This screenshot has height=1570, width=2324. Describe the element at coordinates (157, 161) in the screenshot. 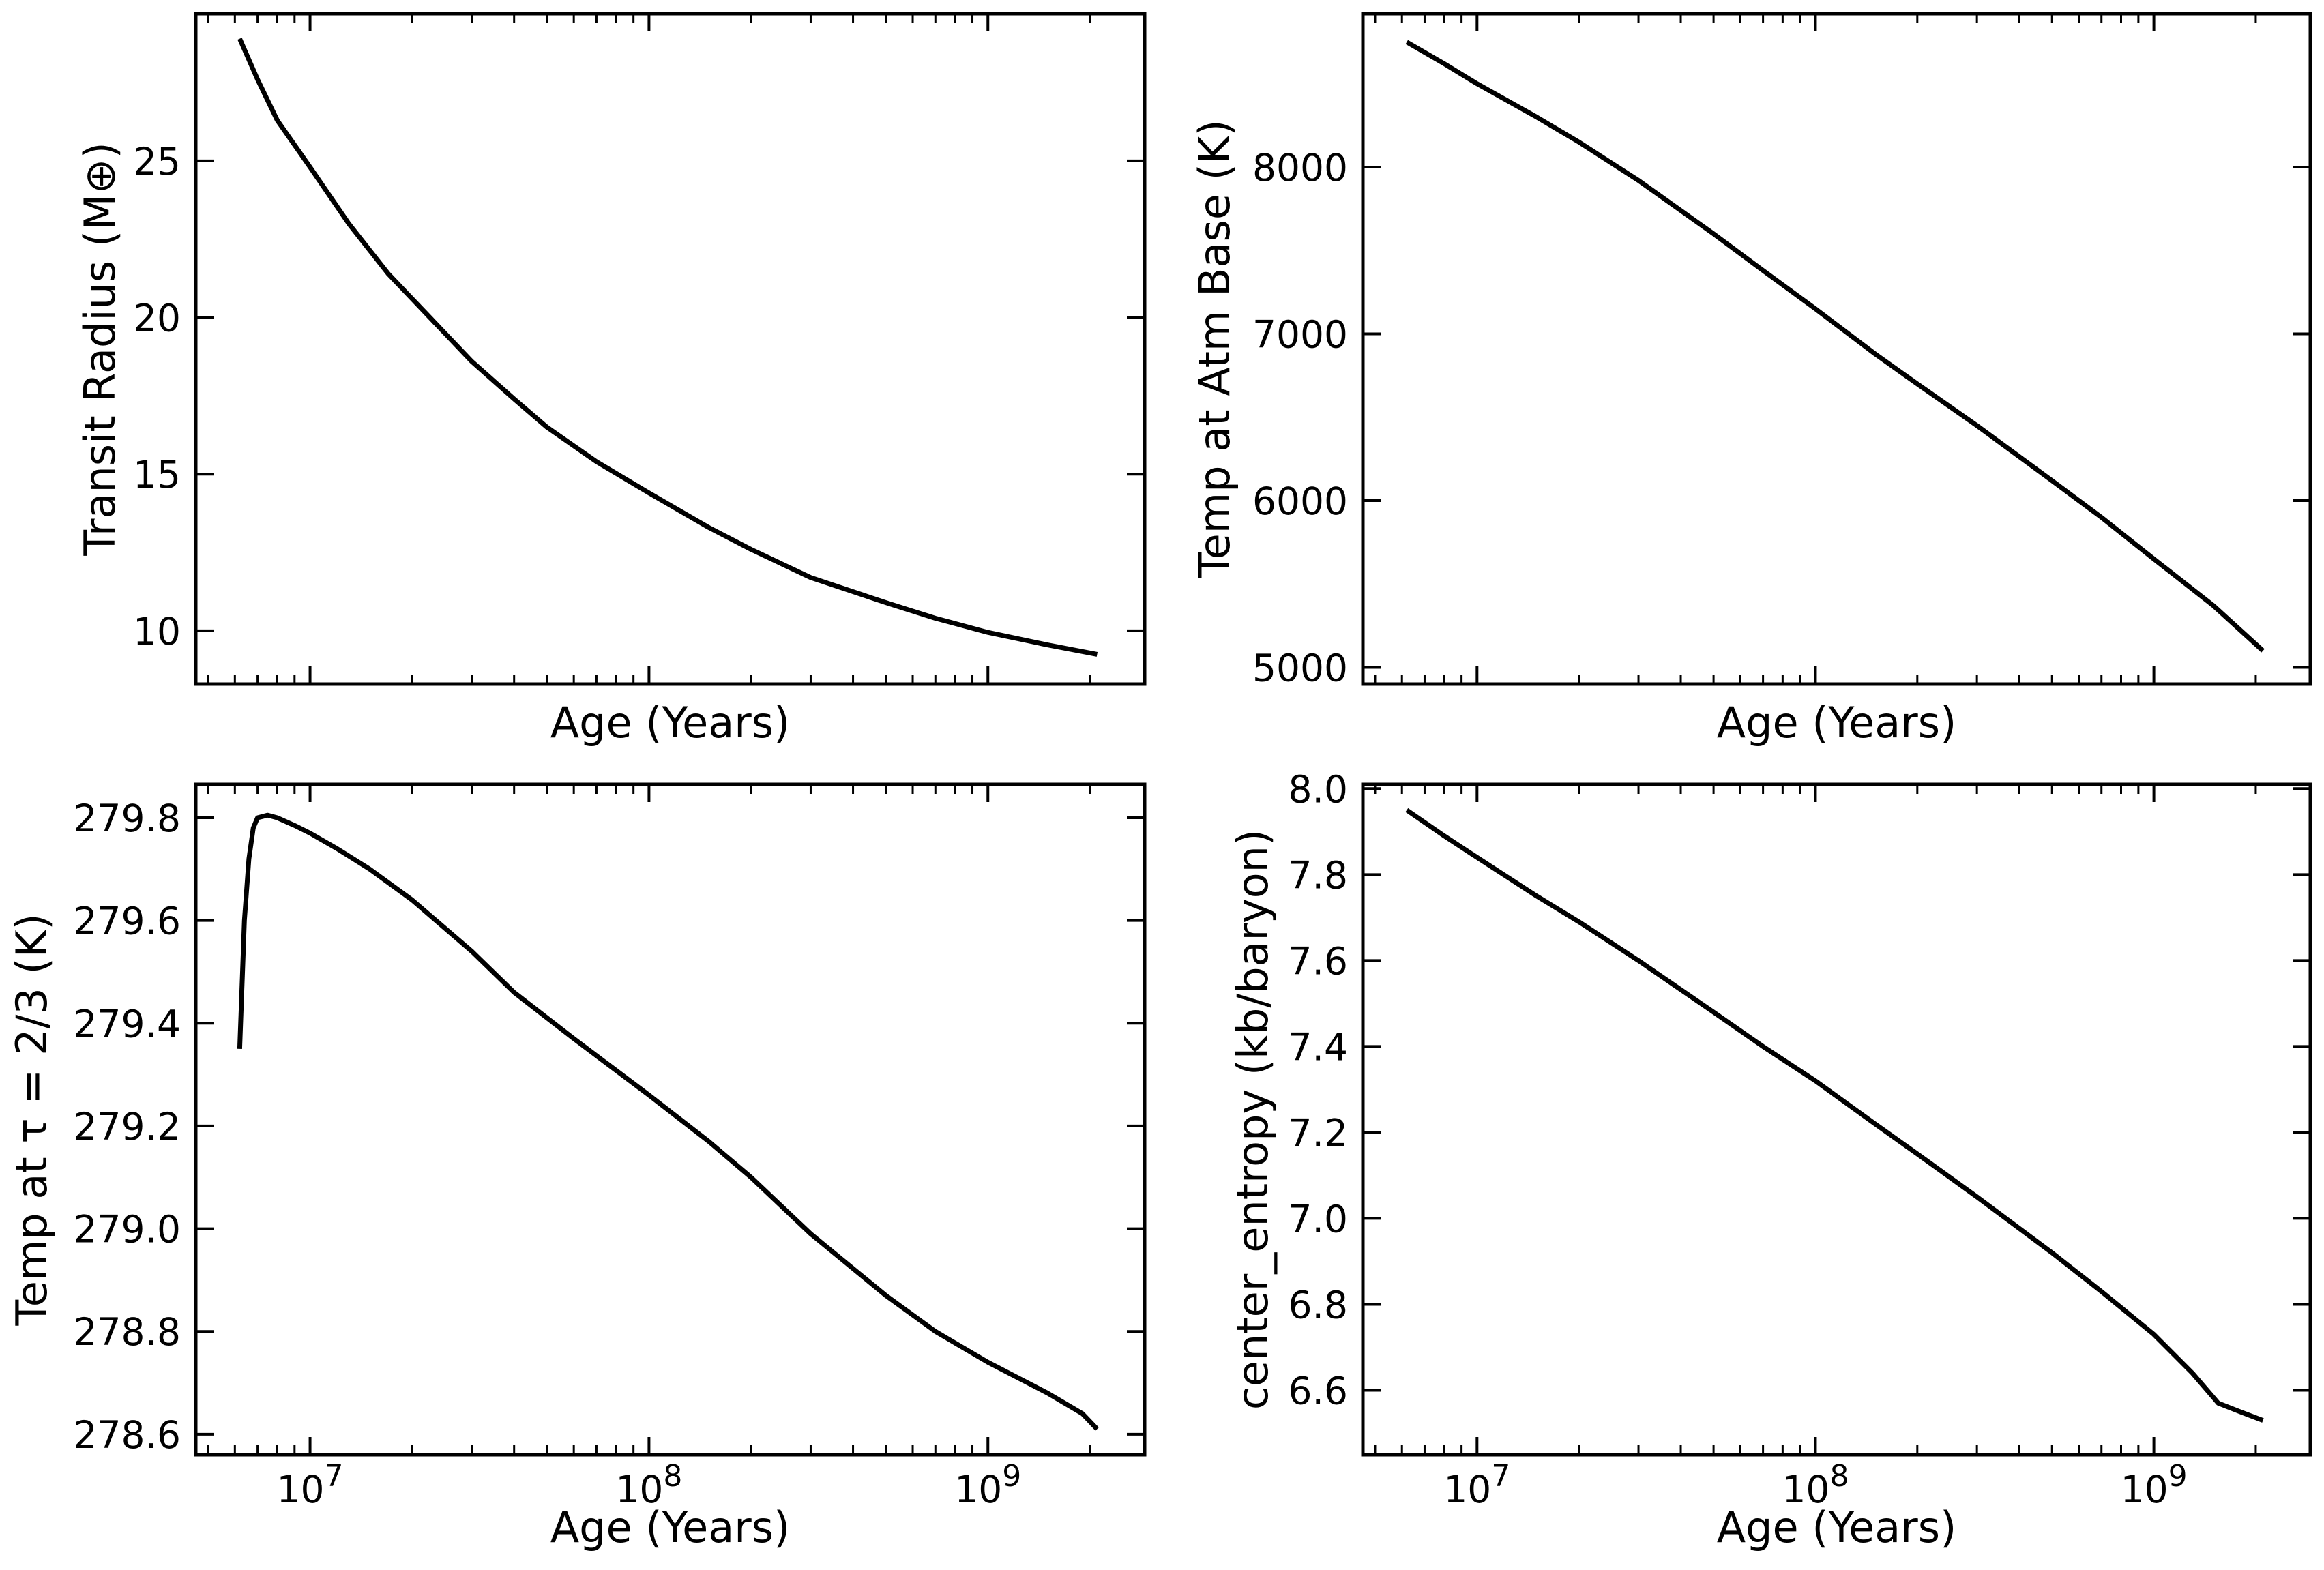

I see `y-tick-label: 25` at that location.